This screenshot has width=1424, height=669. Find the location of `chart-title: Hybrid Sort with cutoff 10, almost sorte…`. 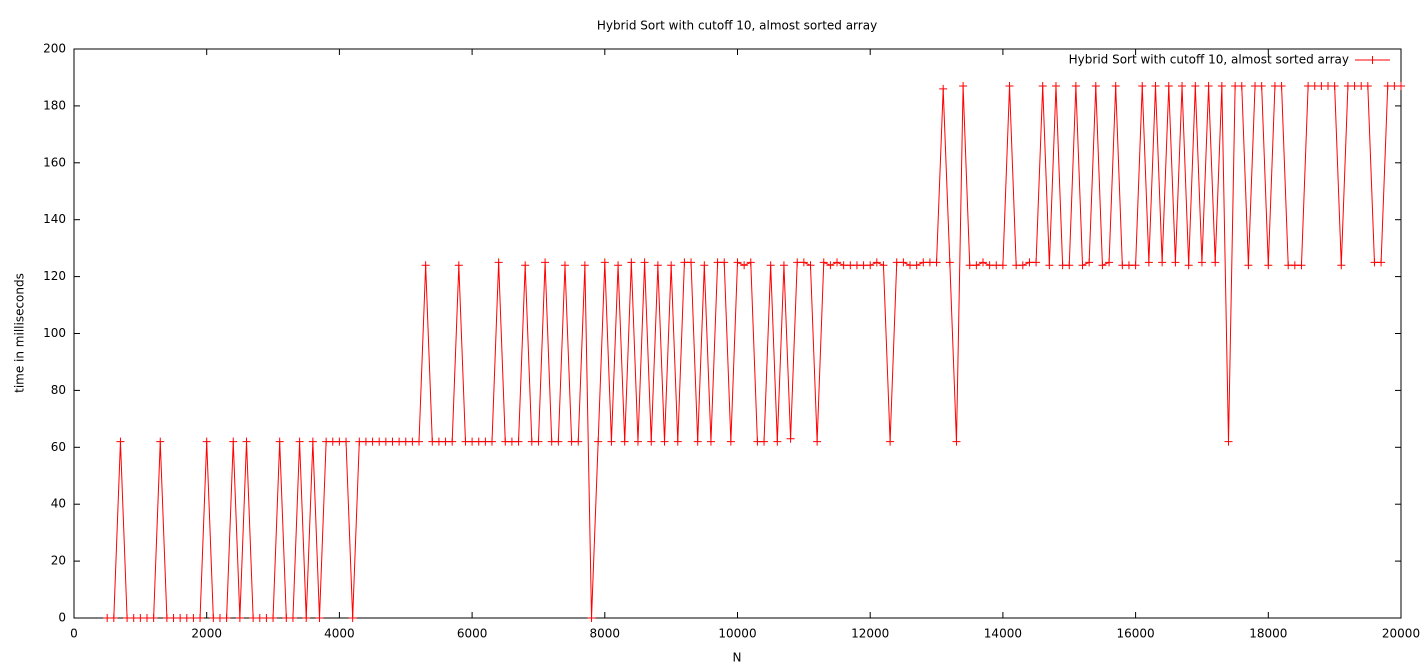

chart-title: Hybrid Sort with cutoff 10, almost sorte… is located at coordinates (737, 26).